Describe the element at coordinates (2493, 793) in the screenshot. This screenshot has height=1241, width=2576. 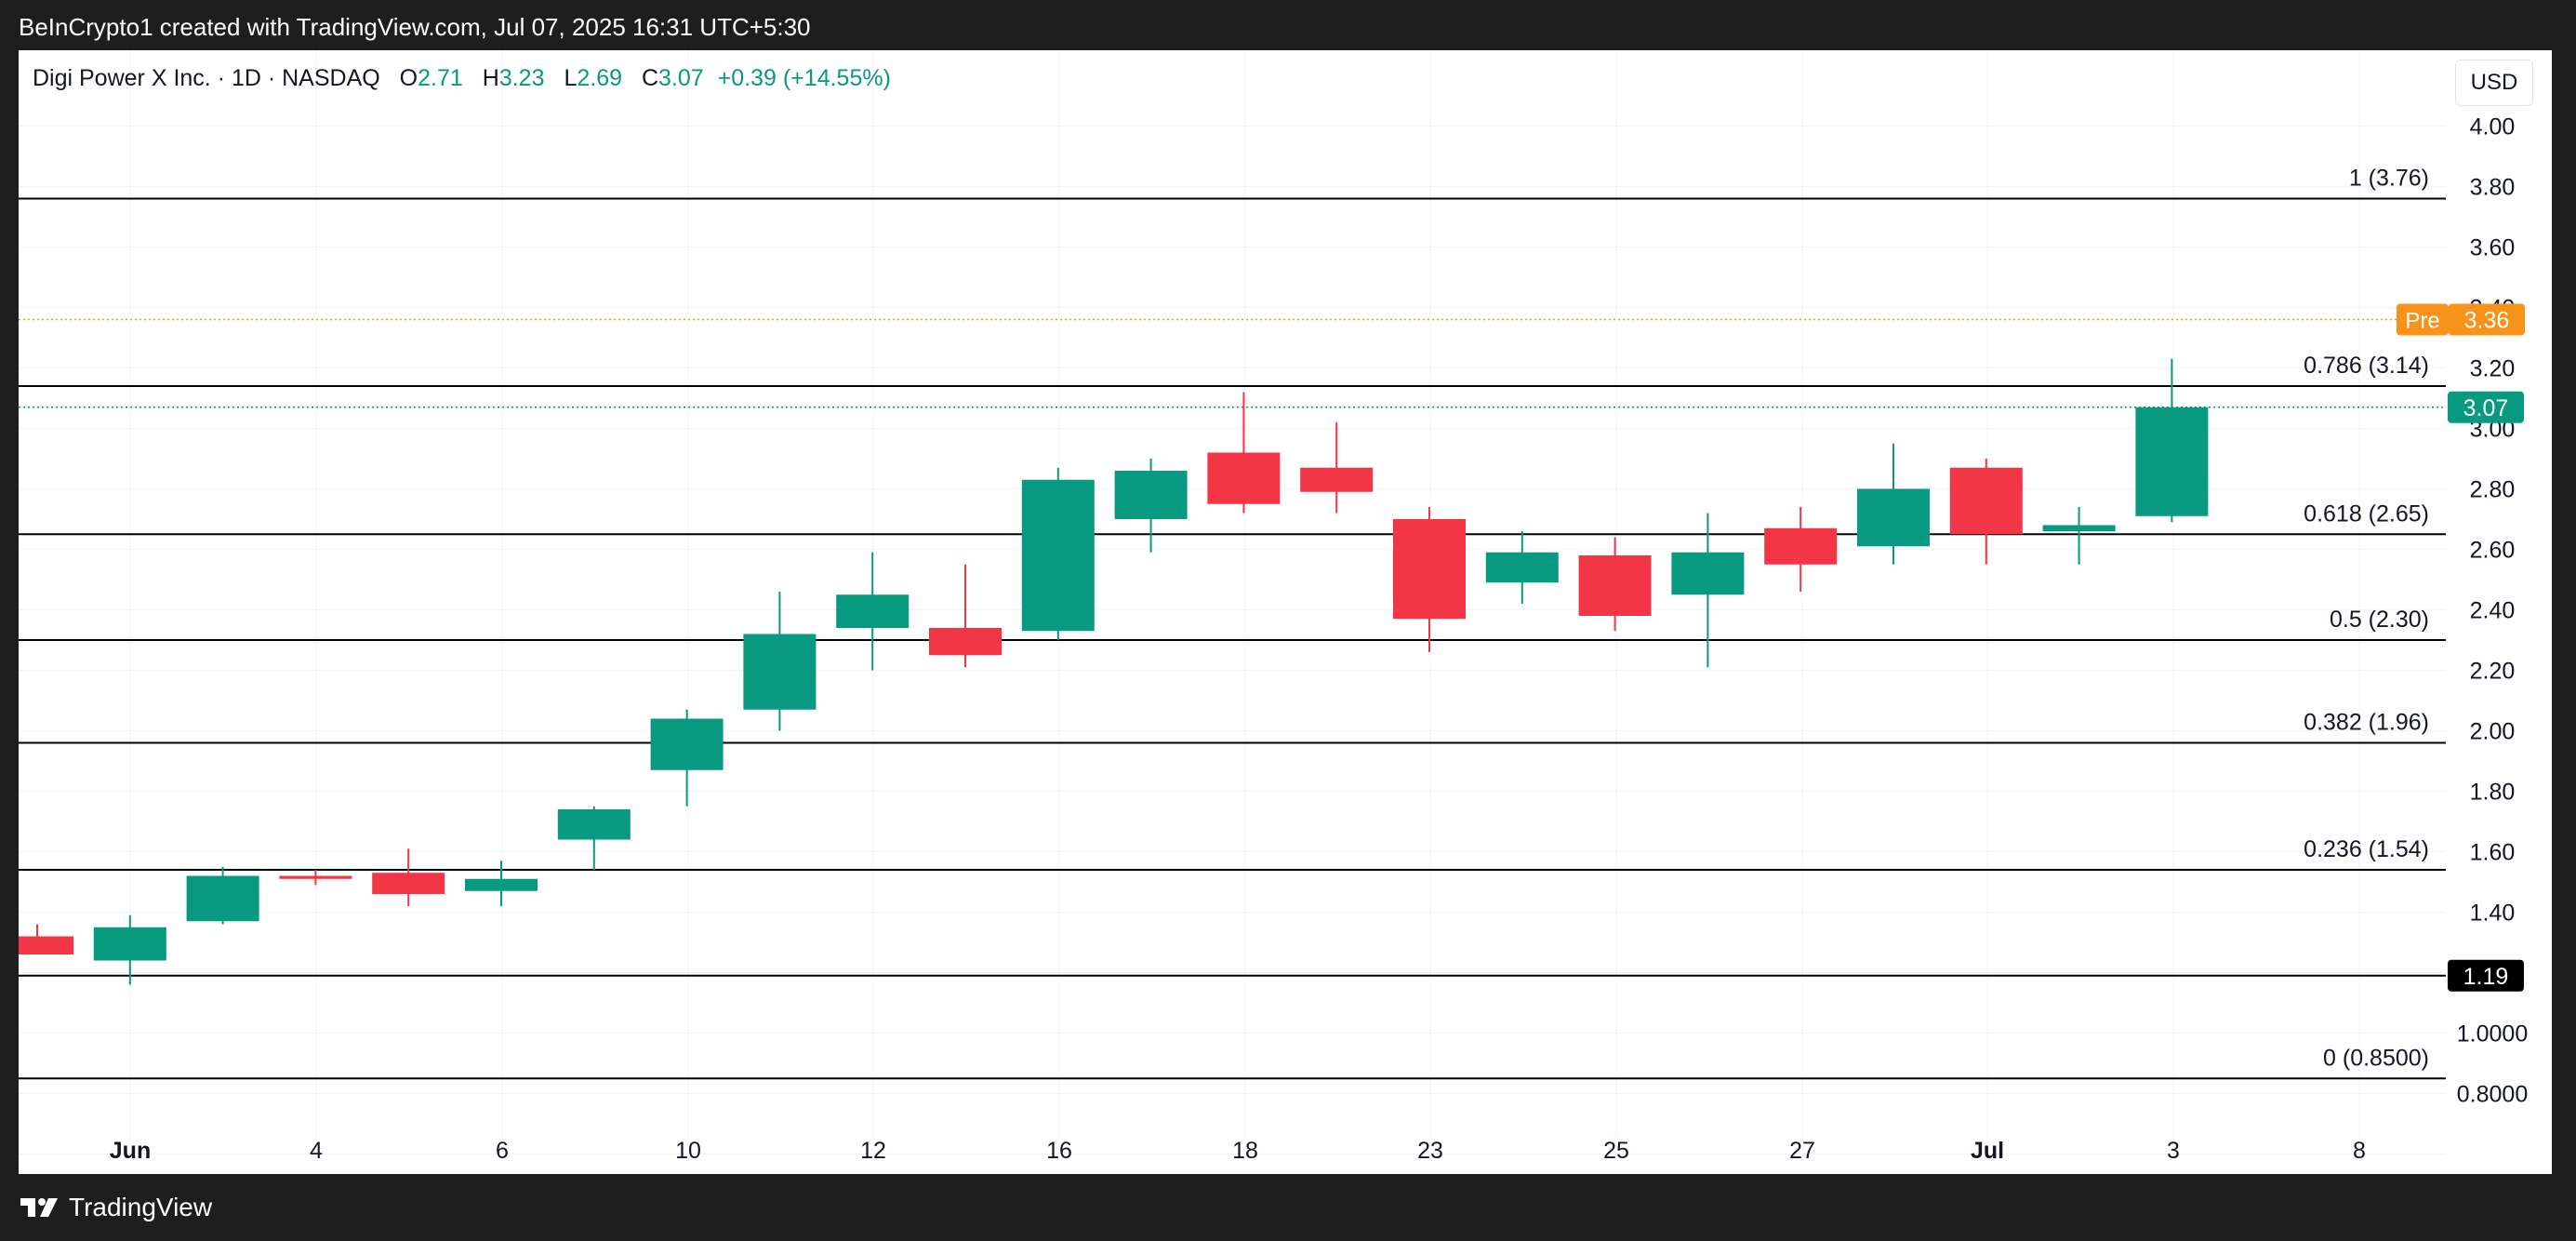
I see `price-axis-label: 1.80` at that location.